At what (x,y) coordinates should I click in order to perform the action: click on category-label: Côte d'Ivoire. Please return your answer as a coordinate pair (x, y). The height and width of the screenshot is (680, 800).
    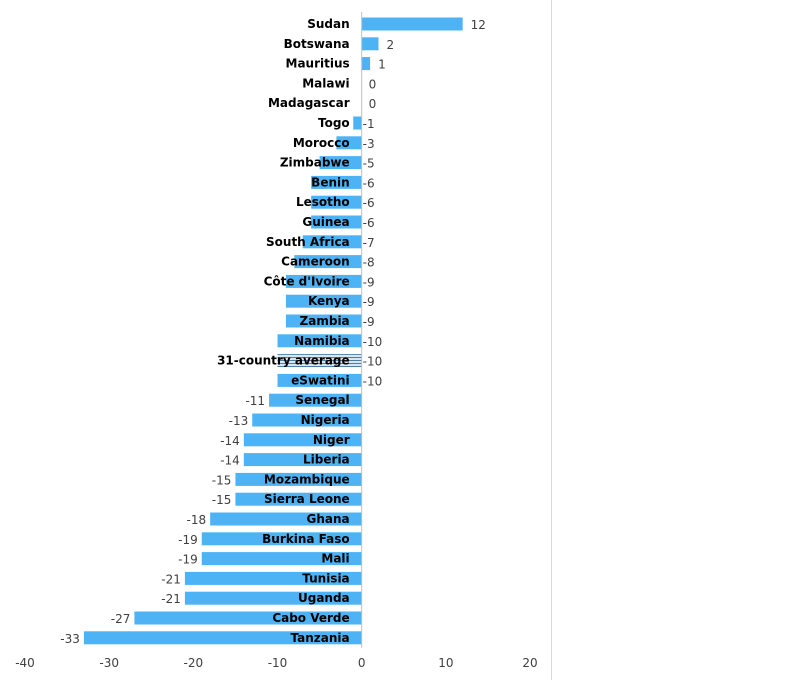
    Looking at the image, I should click on (307, 281).